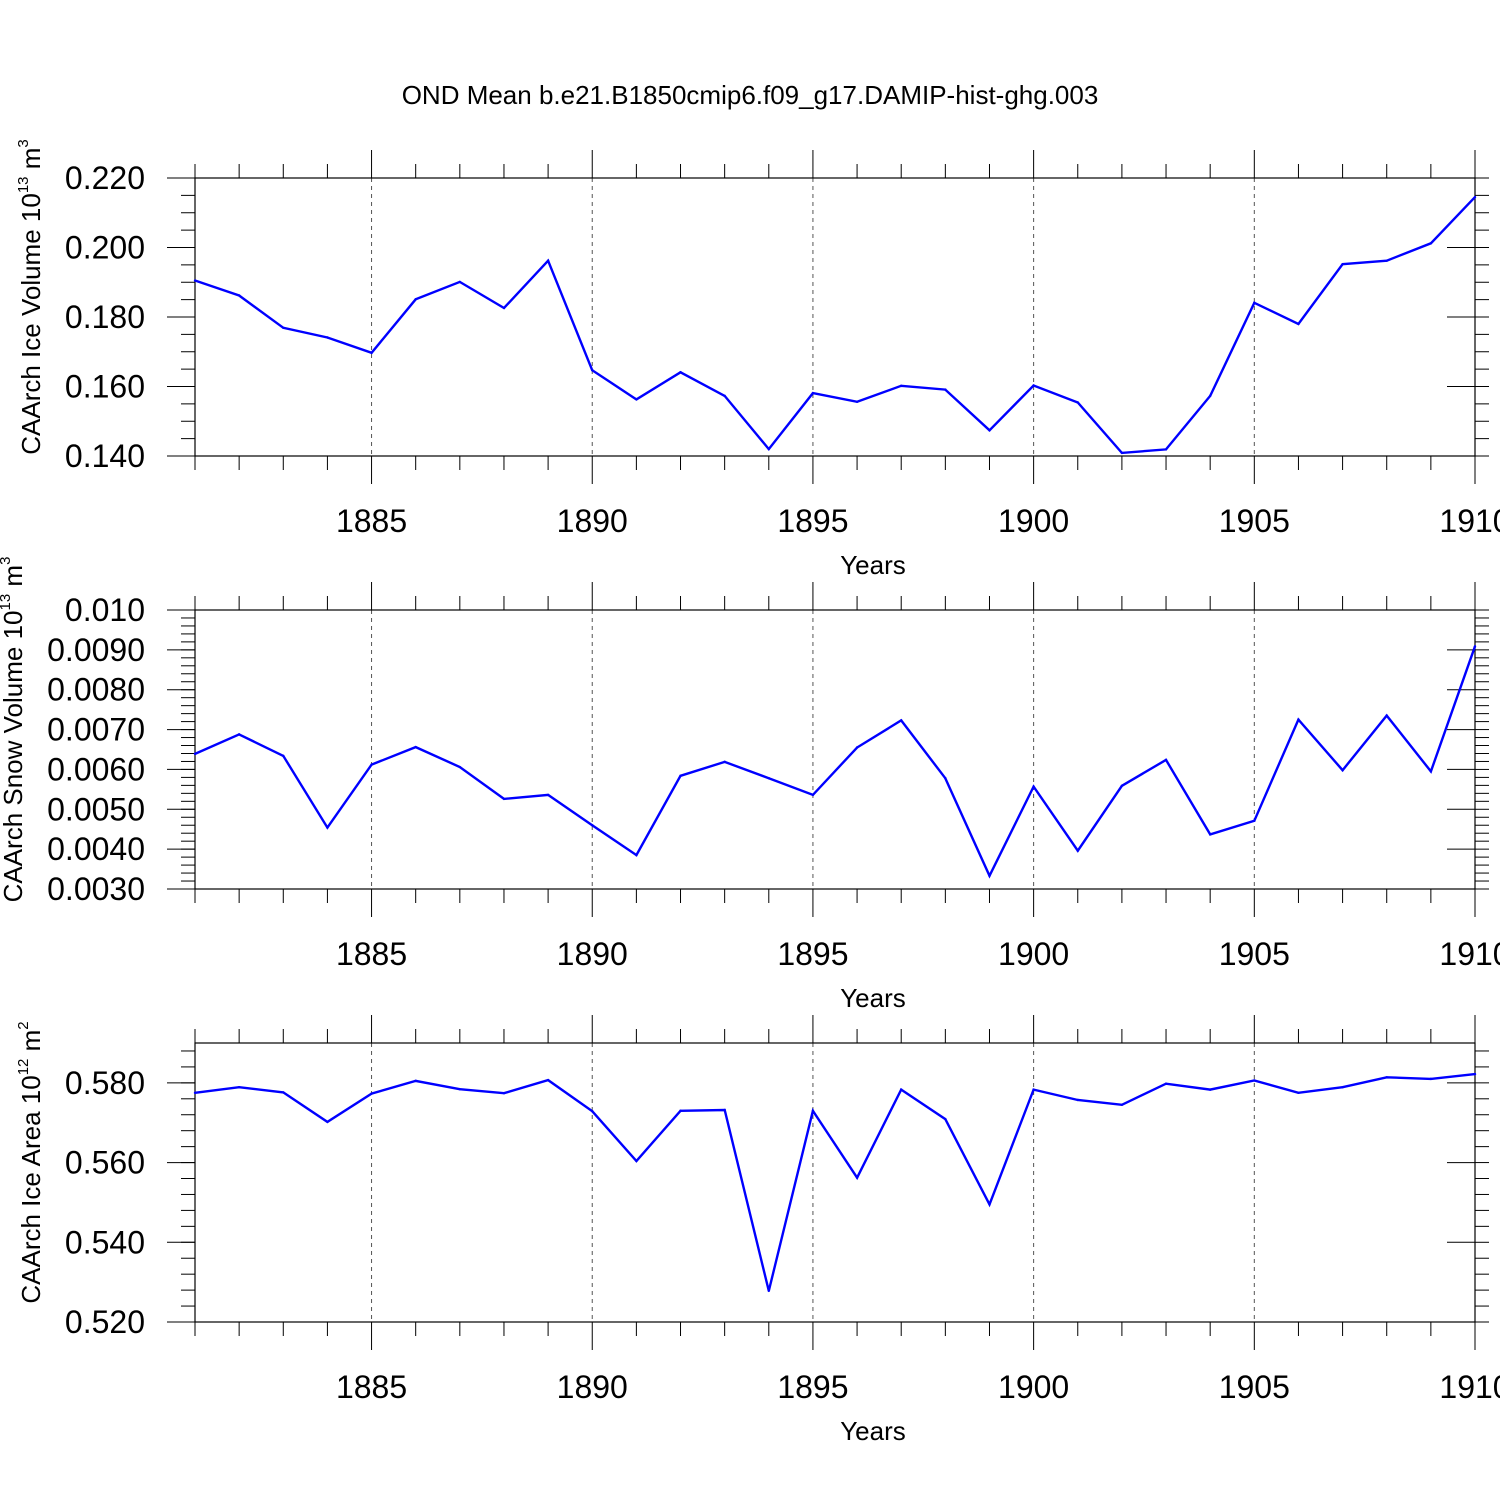 This screenshot has height=1500, width=1500. What do you see at coordinates (23, 1025) in the screenshot?
I see `y-axis-label-unit-exponent: 2` at bounding box center [23, 1025].